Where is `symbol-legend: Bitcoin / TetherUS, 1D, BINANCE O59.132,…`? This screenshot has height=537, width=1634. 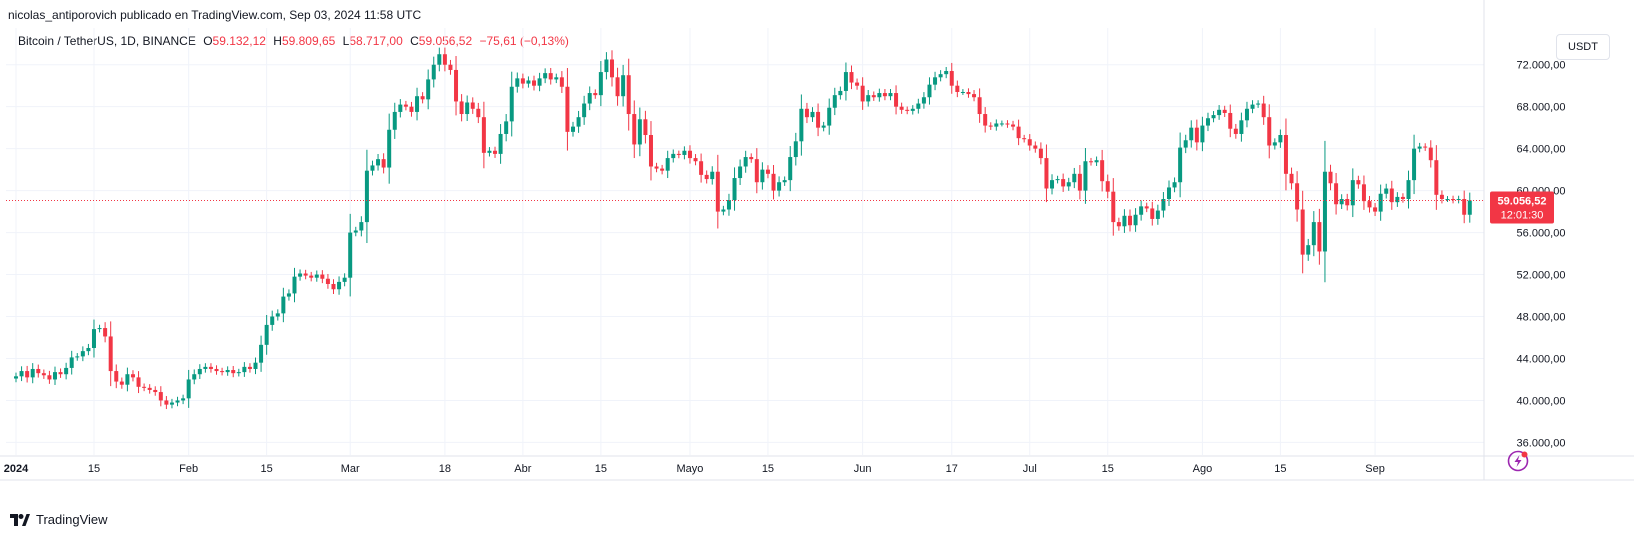 symbol-legend: Bitcoin / TetherUS, 1D, BINANCE O59.132,… is located at coordinates (295, 41).